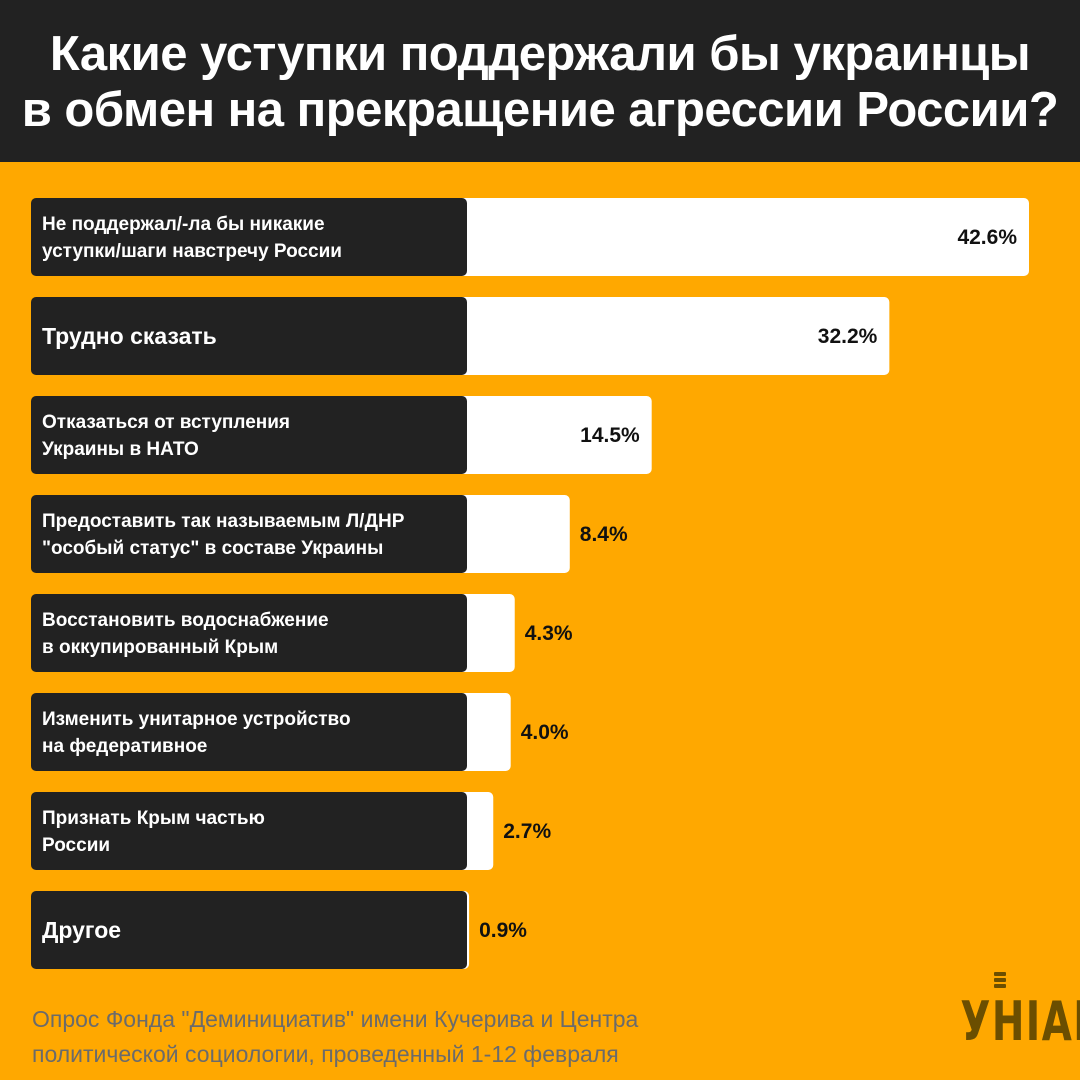 This screenshot has height=1080, width=1080. I want to click on category-label-5-line-2: в оккупированный Крым, so click(160, 647).